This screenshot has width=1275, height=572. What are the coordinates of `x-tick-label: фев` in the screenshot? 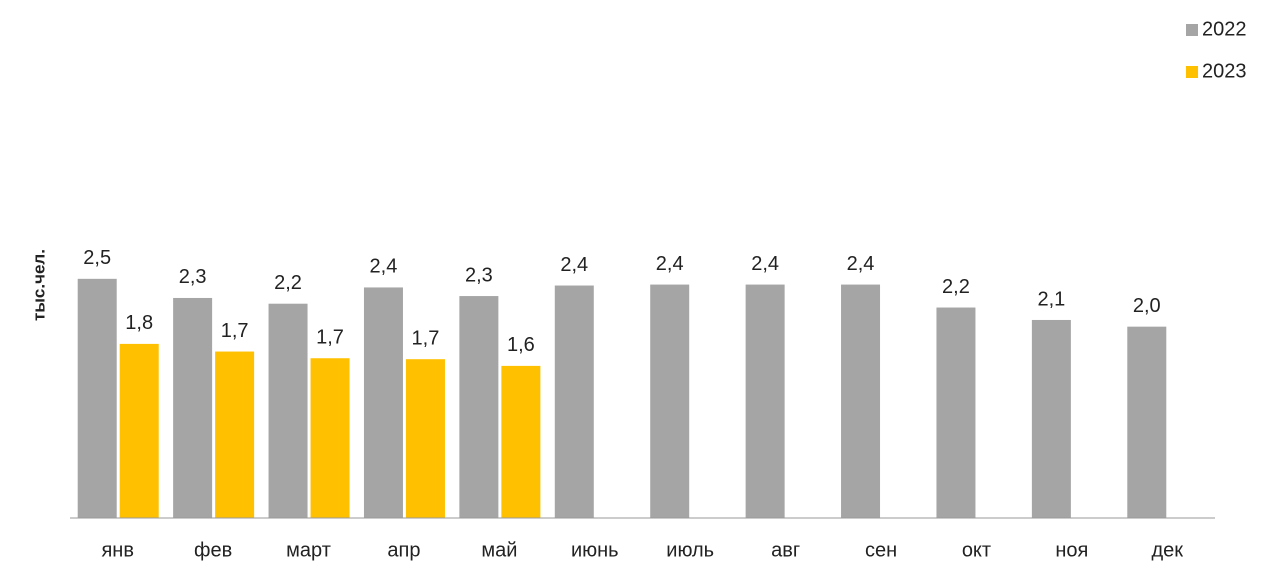 It's located at (213, 550).